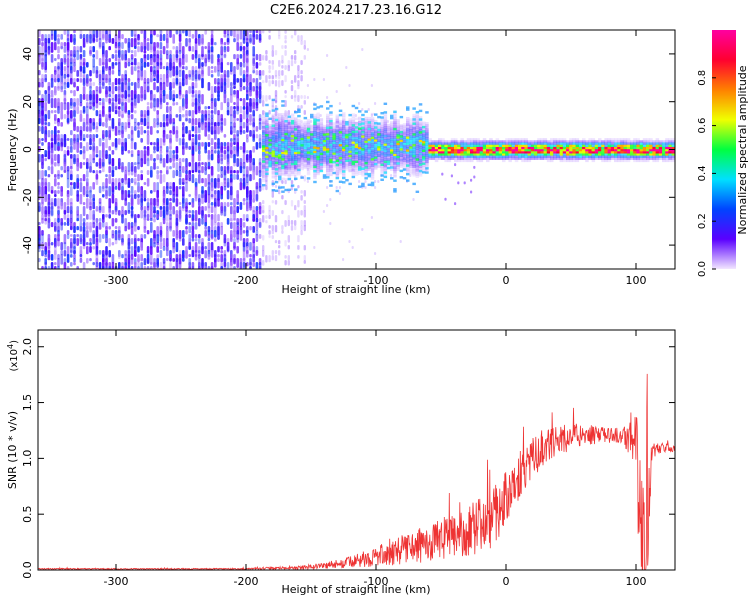 This screenshot has height=600, width=750. I want to click on spectrogram-y-tick-label: 40, so click(27, 54).